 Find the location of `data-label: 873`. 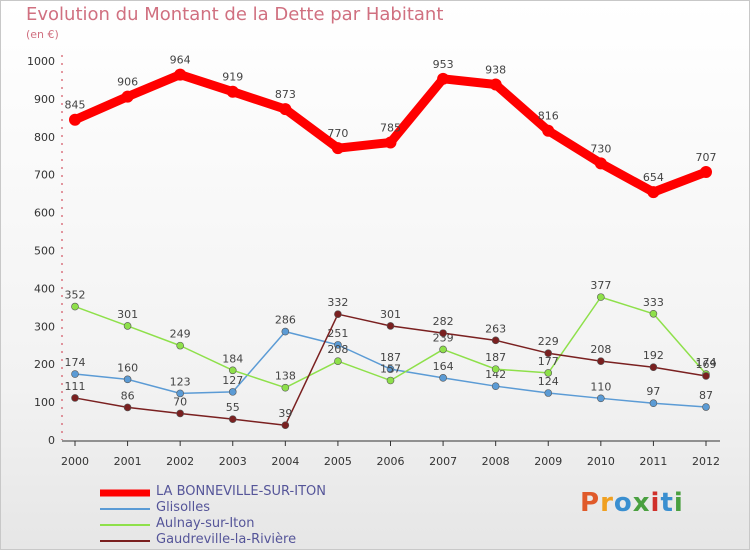

data-label: 873 is located at coordinates (285, 94).